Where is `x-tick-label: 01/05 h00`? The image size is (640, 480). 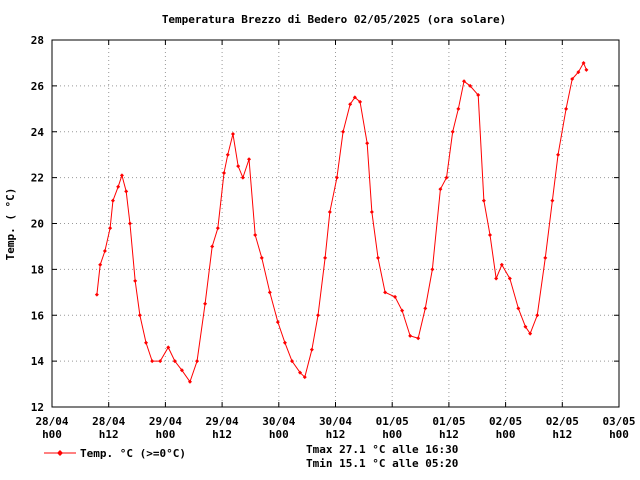
x-tick-label: 01/05 h00 is located at coordinates (392, 428).